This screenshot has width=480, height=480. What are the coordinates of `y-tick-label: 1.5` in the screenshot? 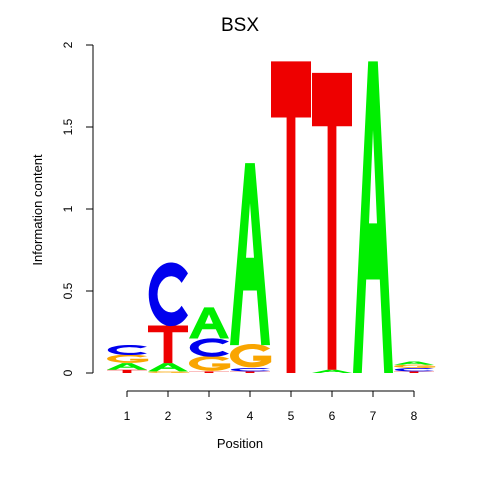 It's located at (68, 126).